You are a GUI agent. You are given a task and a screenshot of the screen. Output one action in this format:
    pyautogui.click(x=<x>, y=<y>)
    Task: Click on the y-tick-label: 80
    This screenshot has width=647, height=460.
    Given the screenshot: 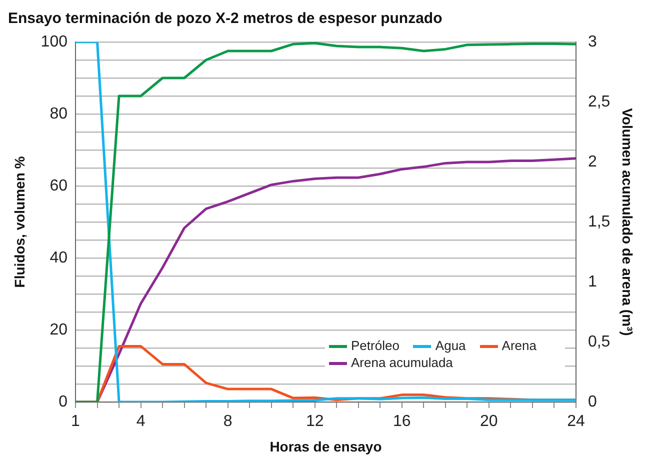 What is the action you would take?
    pyautogui.click(x=59, y=113)
    